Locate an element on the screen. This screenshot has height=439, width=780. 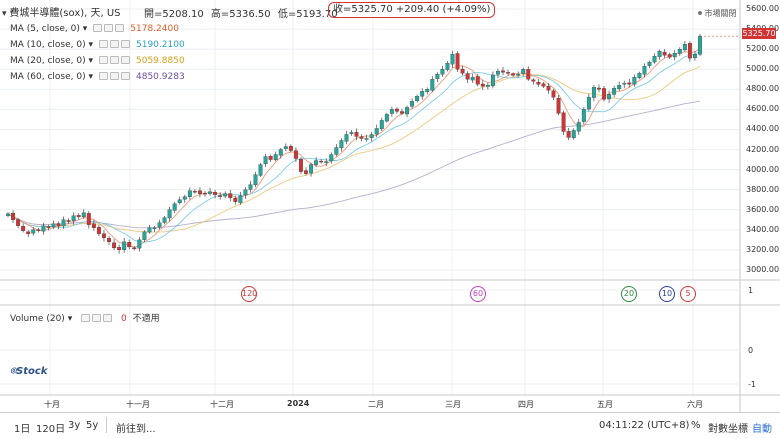
period-marker: 60 is located at coordinates (478, 294).